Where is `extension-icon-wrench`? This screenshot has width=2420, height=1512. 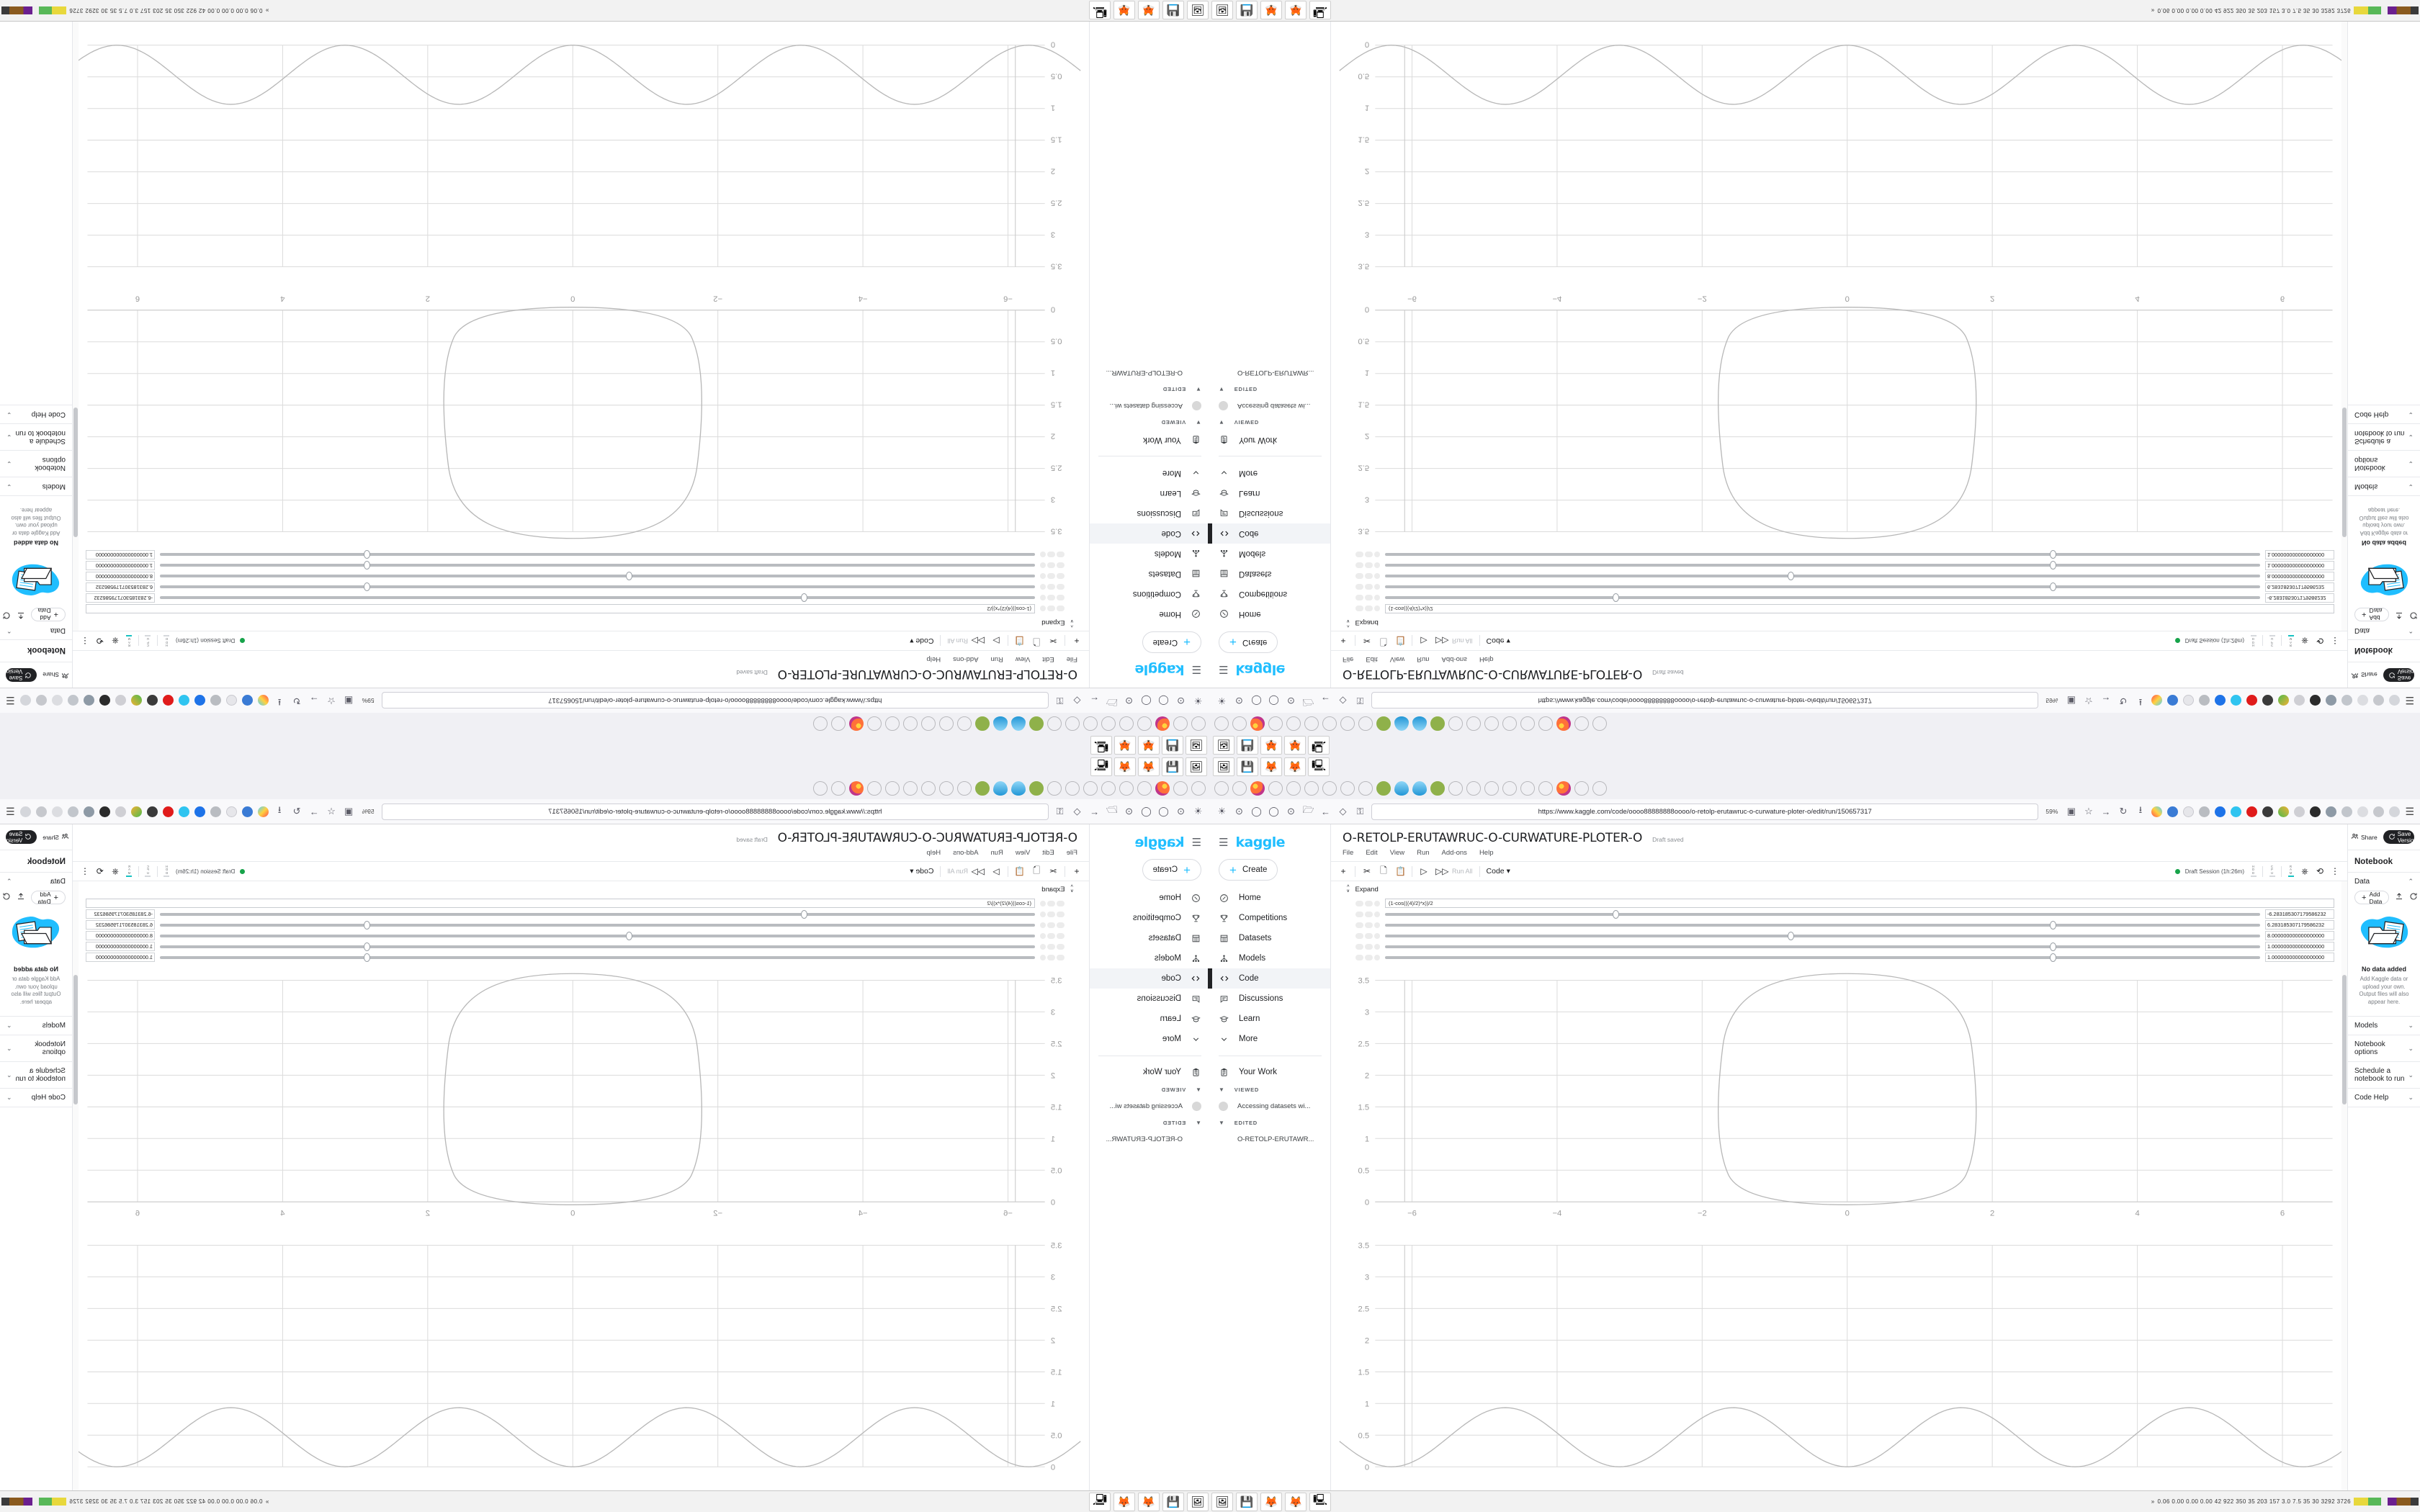
extension-icon-wrench is located at coordinates (41, 811).